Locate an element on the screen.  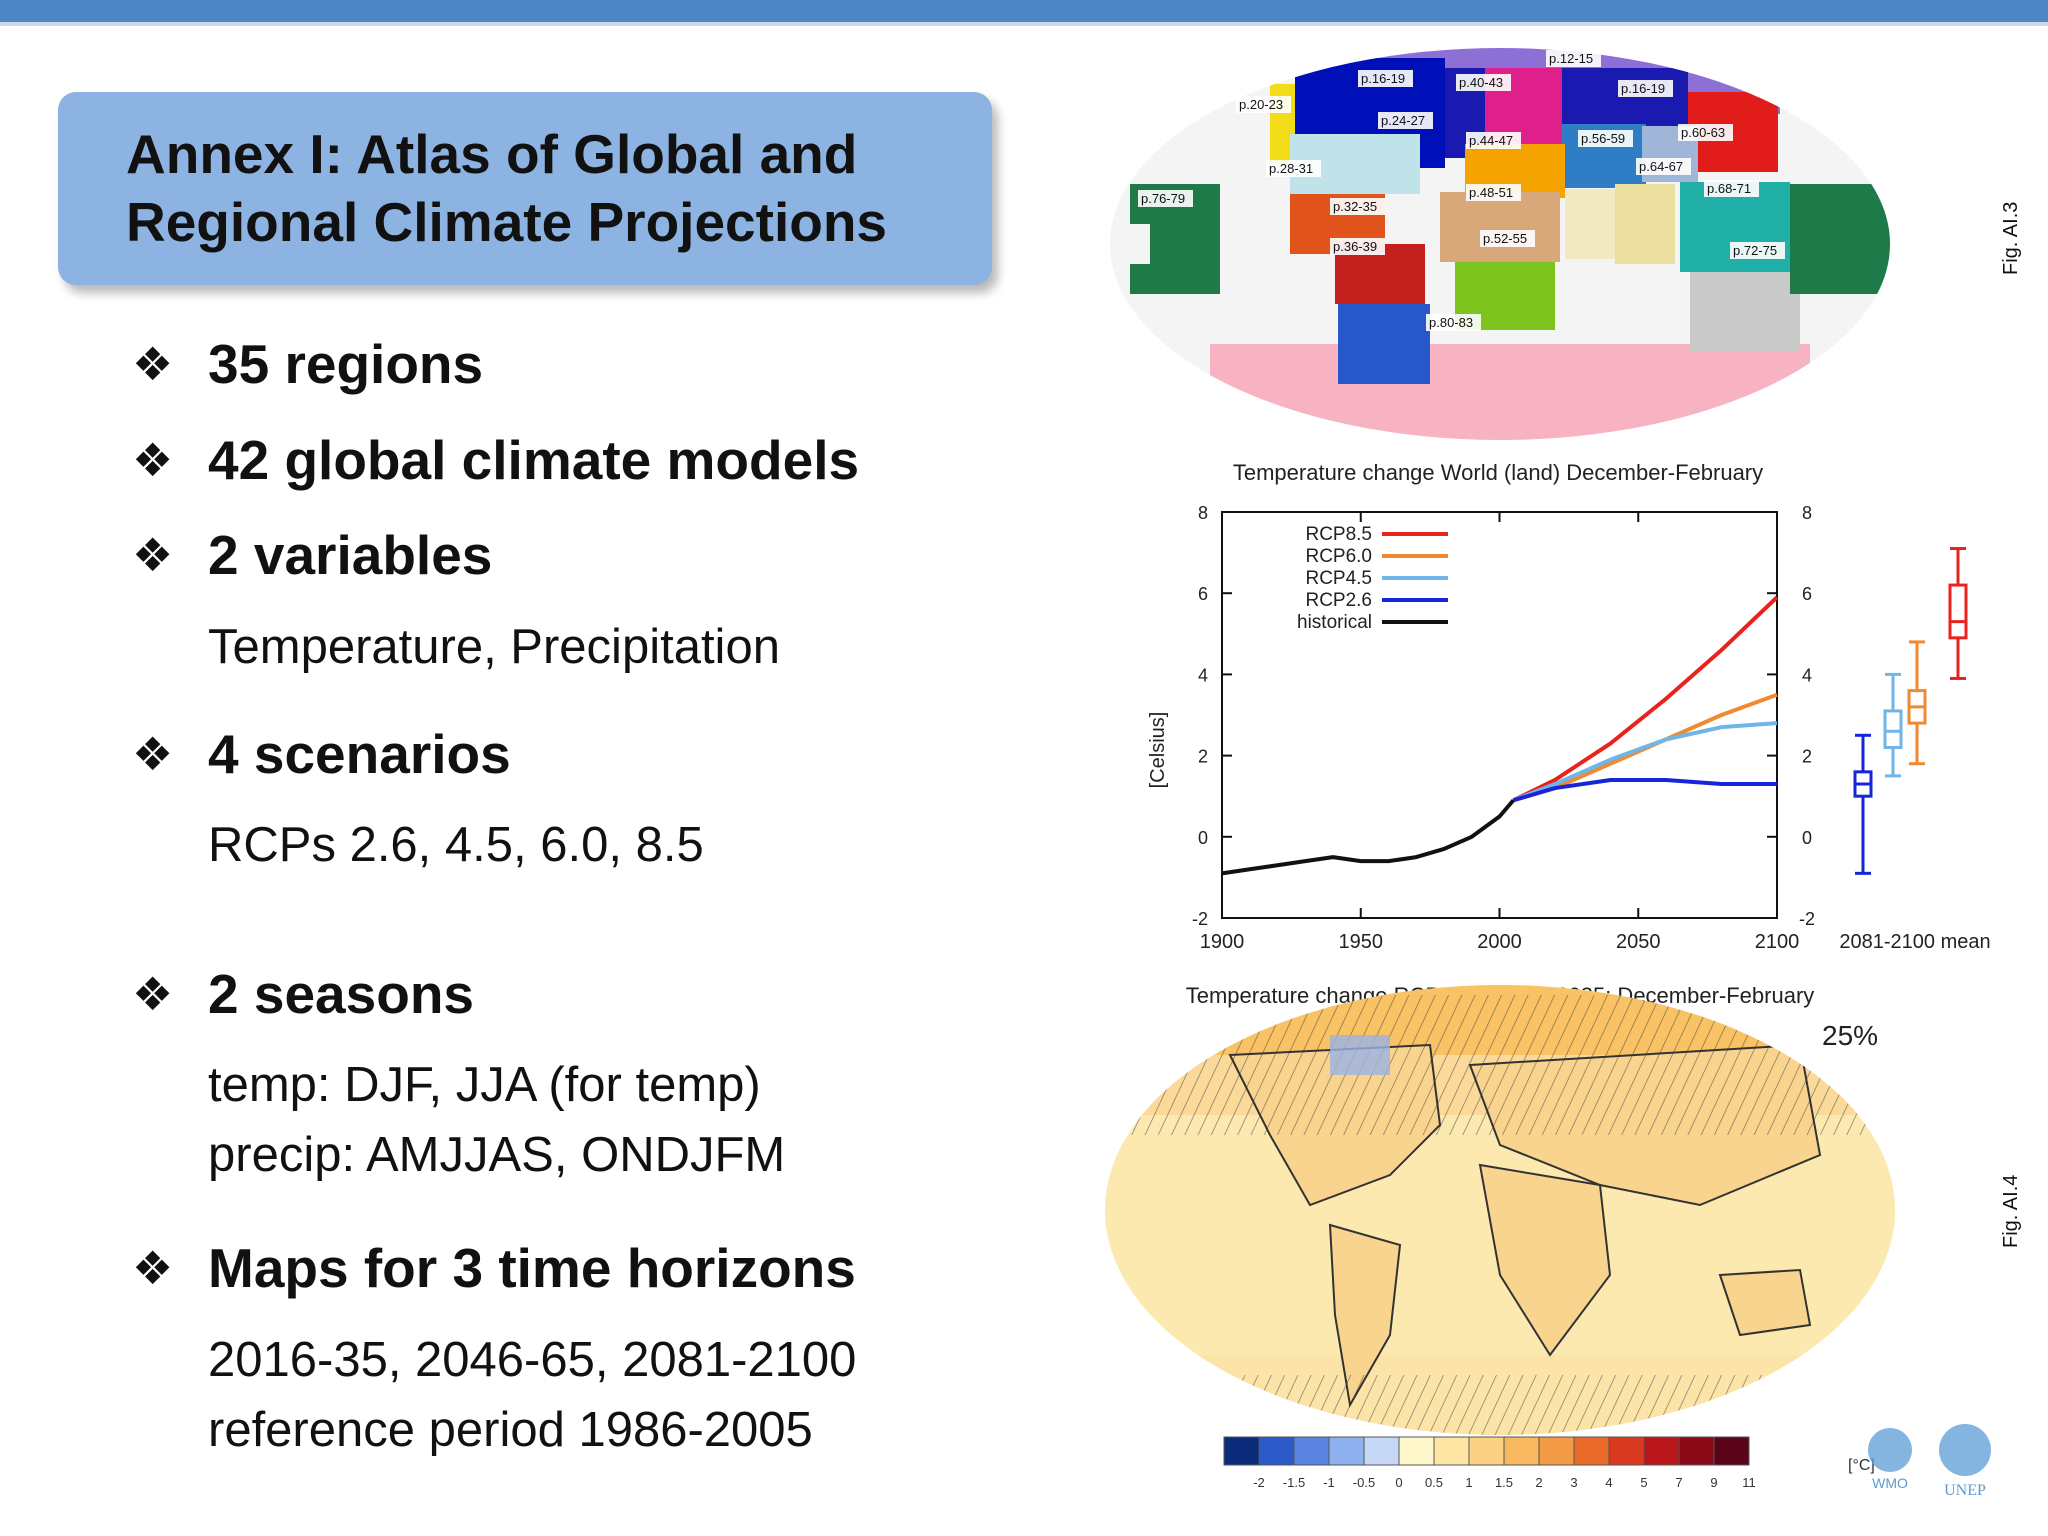
region-page-label: p.20-23 is located at coordinates (1263, 104).